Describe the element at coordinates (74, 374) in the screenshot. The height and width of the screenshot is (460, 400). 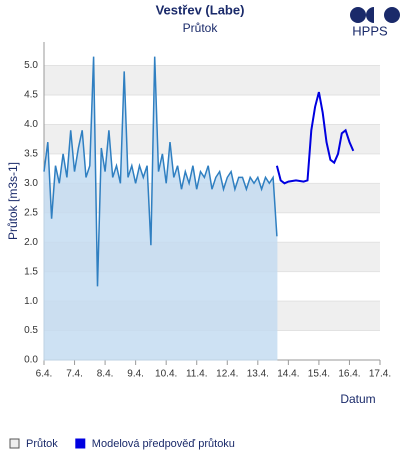
I see `x-tick-label: 7.4.` at that location.